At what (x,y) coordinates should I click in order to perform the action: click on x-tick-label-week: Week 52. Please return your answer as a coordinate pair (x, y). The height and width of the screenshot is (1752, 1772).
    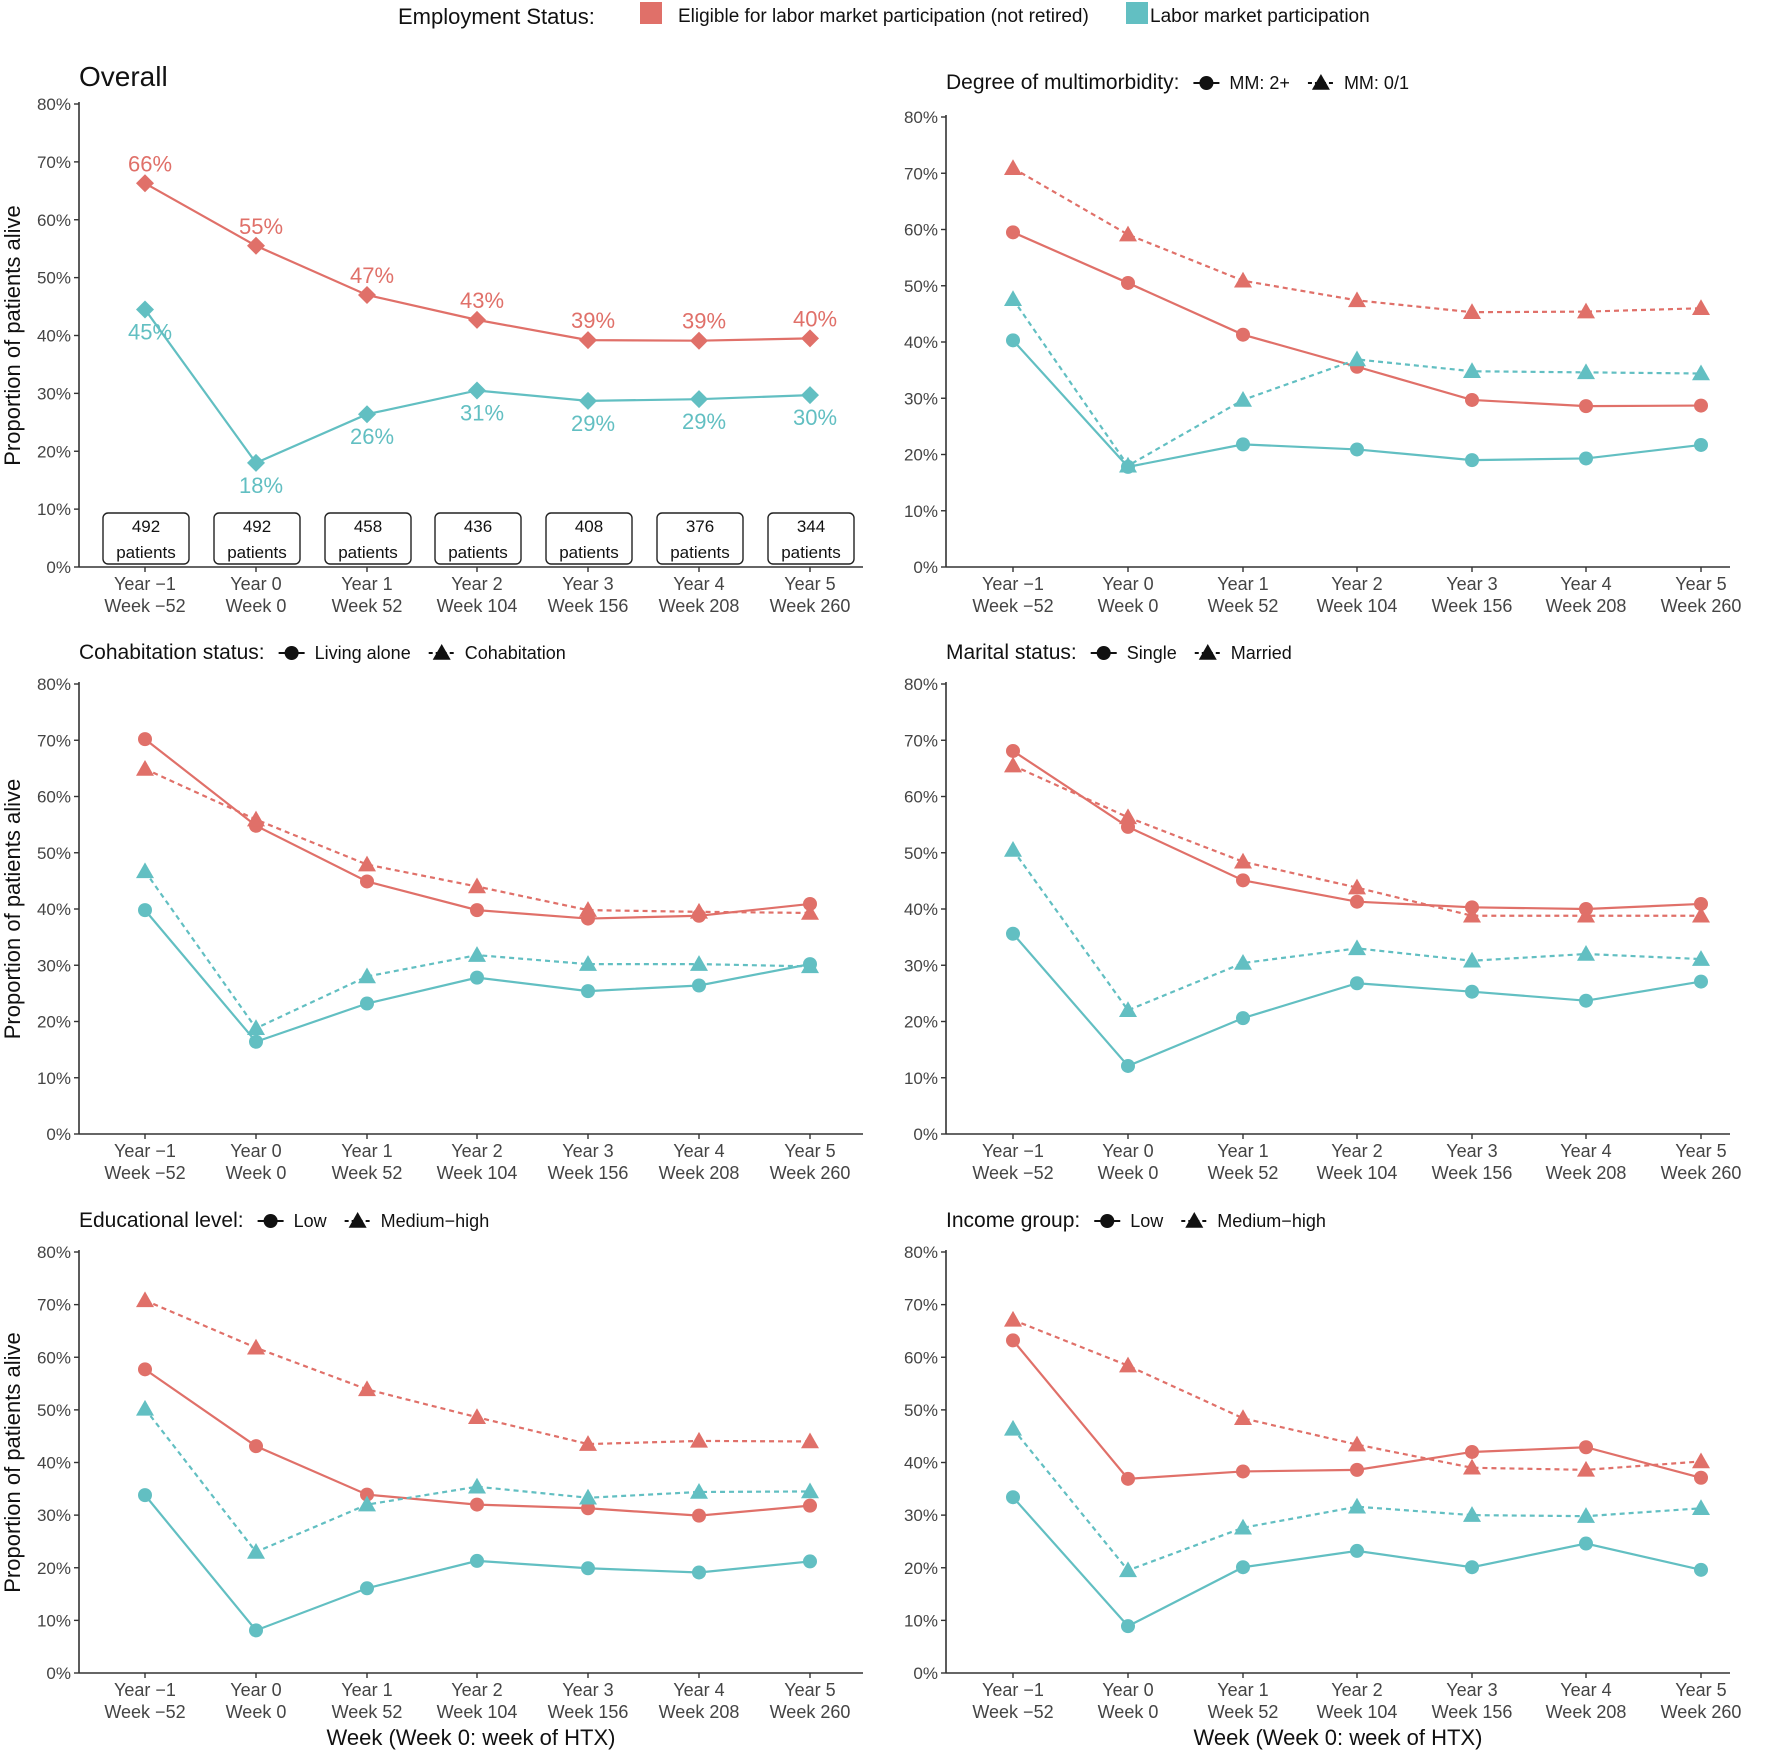
    Looking at the image, I should click on (1243, 606).